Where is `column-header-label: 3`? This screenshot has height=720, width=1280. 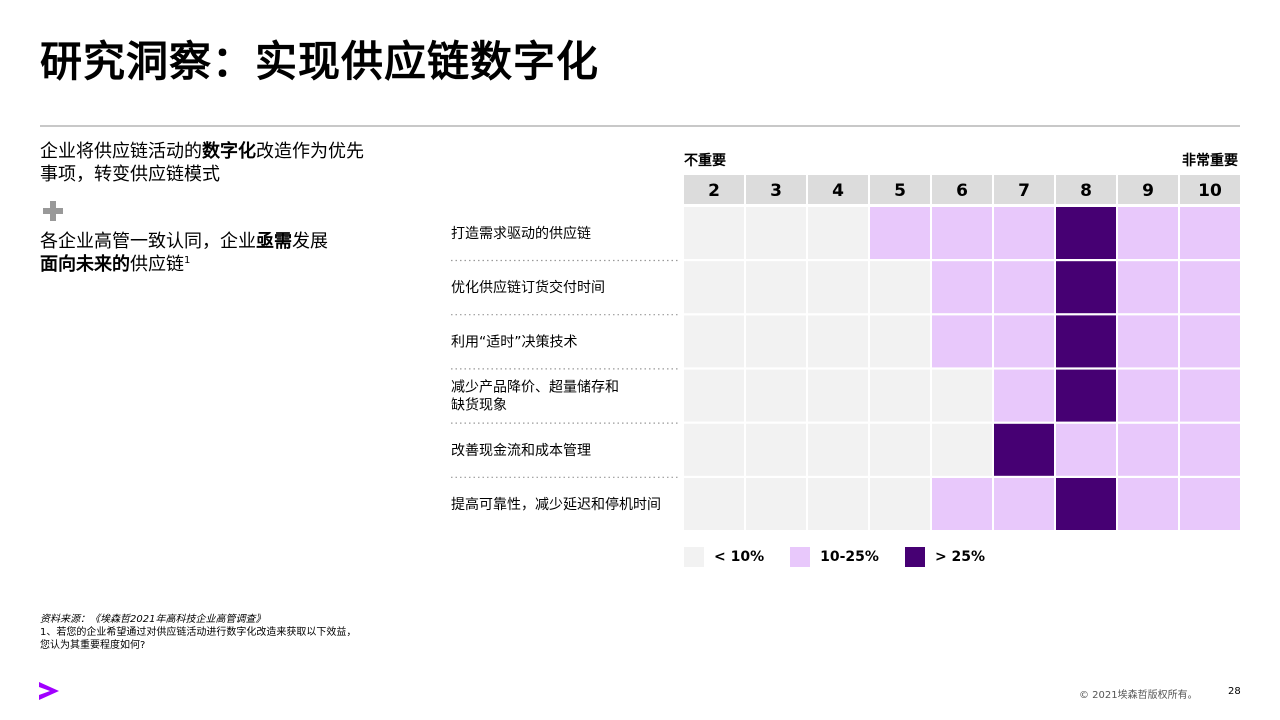 column-header-label: 3 is located at coordinates (776, 191).